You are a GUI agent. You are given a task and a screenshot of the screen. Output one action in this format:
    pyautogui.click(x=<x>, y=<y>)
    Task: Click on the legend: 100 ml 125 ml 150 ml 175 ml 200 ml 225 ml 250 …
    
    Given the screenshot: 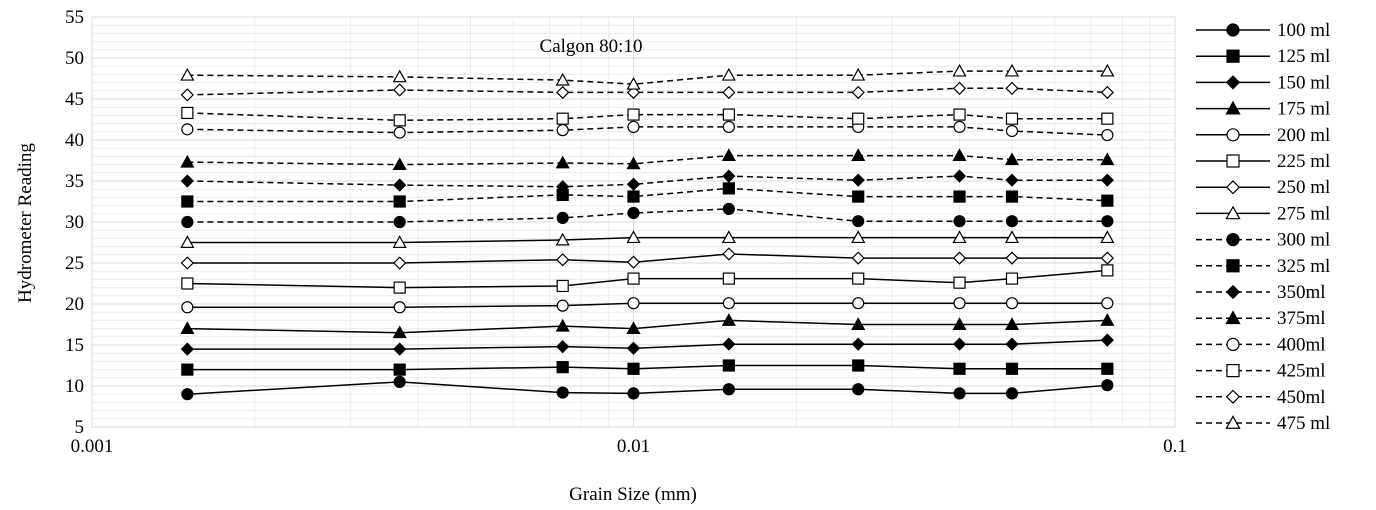 What is the action you would take?
    pyautogui.click(x=1263, y=227)
    